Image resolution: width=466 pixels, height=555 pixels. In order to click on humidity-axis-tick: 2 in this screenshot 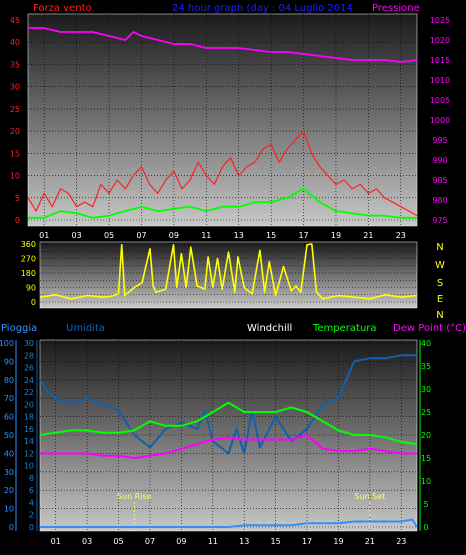, I will do `click(31, 515)`.